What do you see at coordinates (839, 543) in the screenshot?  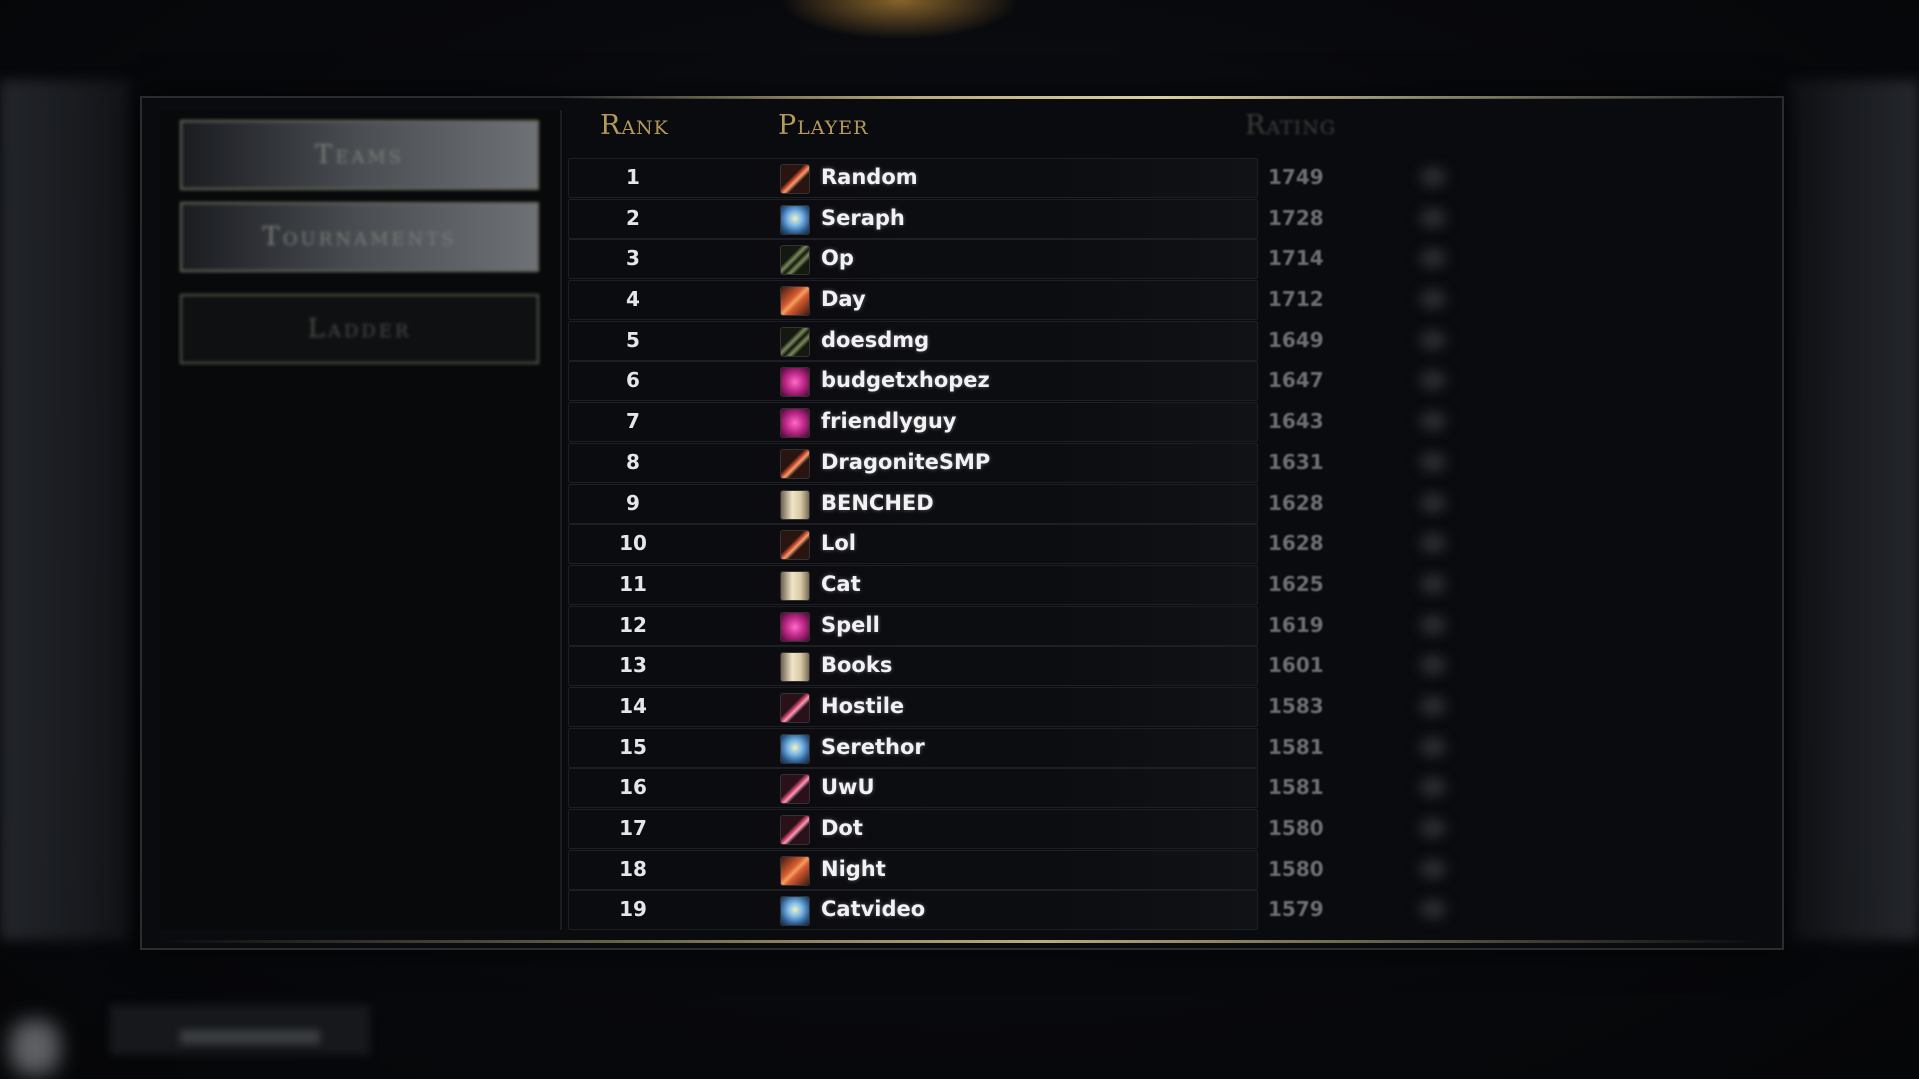 I see `player-name: Lol` at bounding box center [839, 543].